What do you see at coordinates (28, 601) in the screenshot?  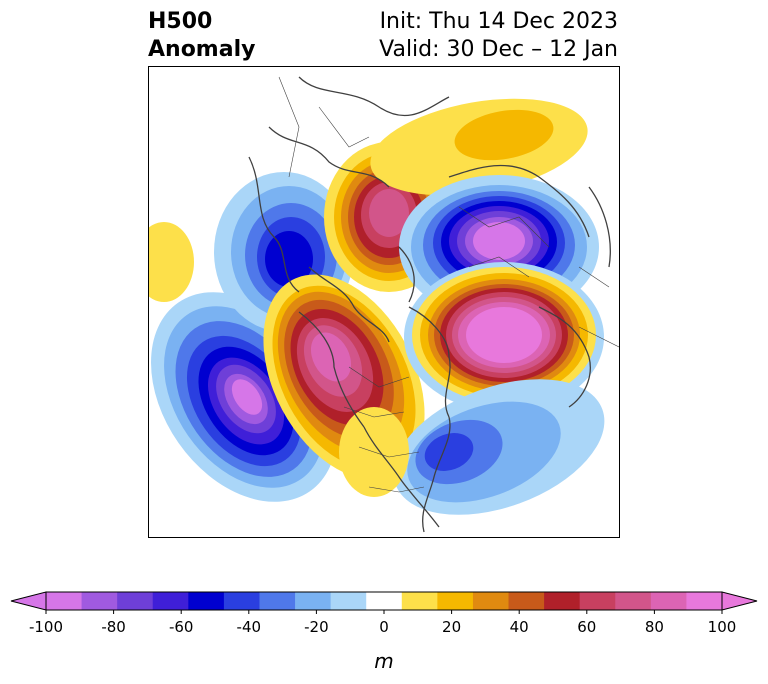 I see `colorbar-extend-left` at bounding box center [28, 601].